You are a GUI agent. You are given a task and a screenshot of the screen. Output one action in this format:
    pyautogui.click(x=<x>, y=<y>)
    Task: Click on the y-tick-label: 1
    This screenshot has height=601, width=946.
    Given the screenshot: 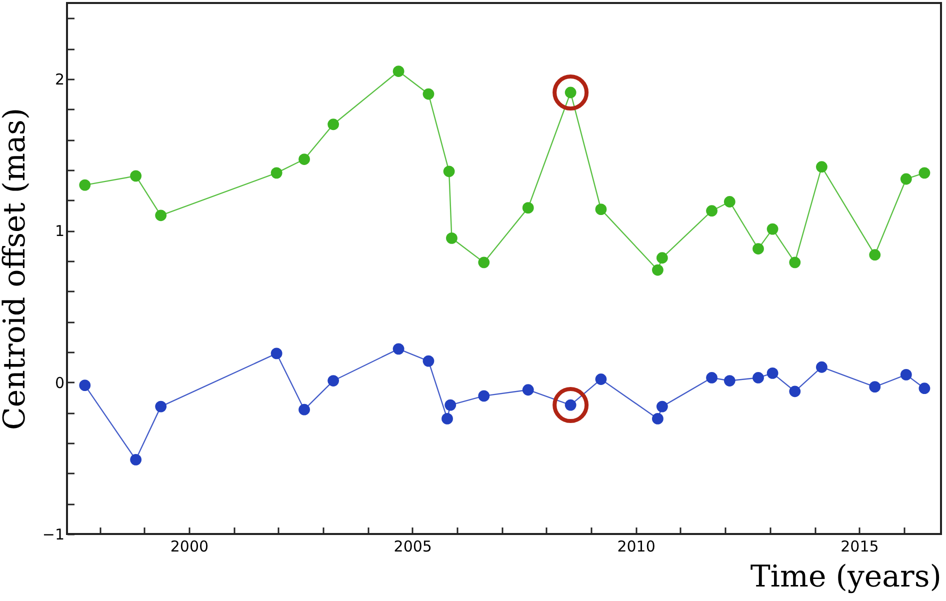 What is the action you would take?
    pyautogui.click(x=59, y=231)
    